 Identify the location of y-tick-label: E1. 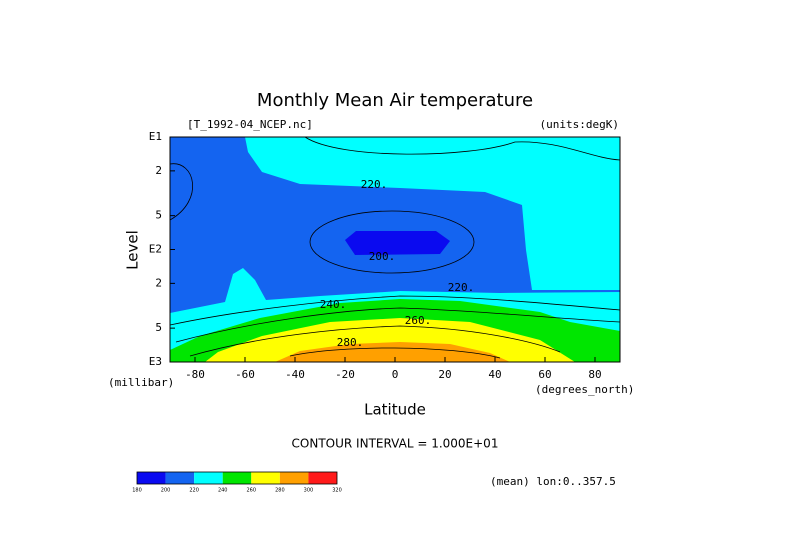
(155, 136).